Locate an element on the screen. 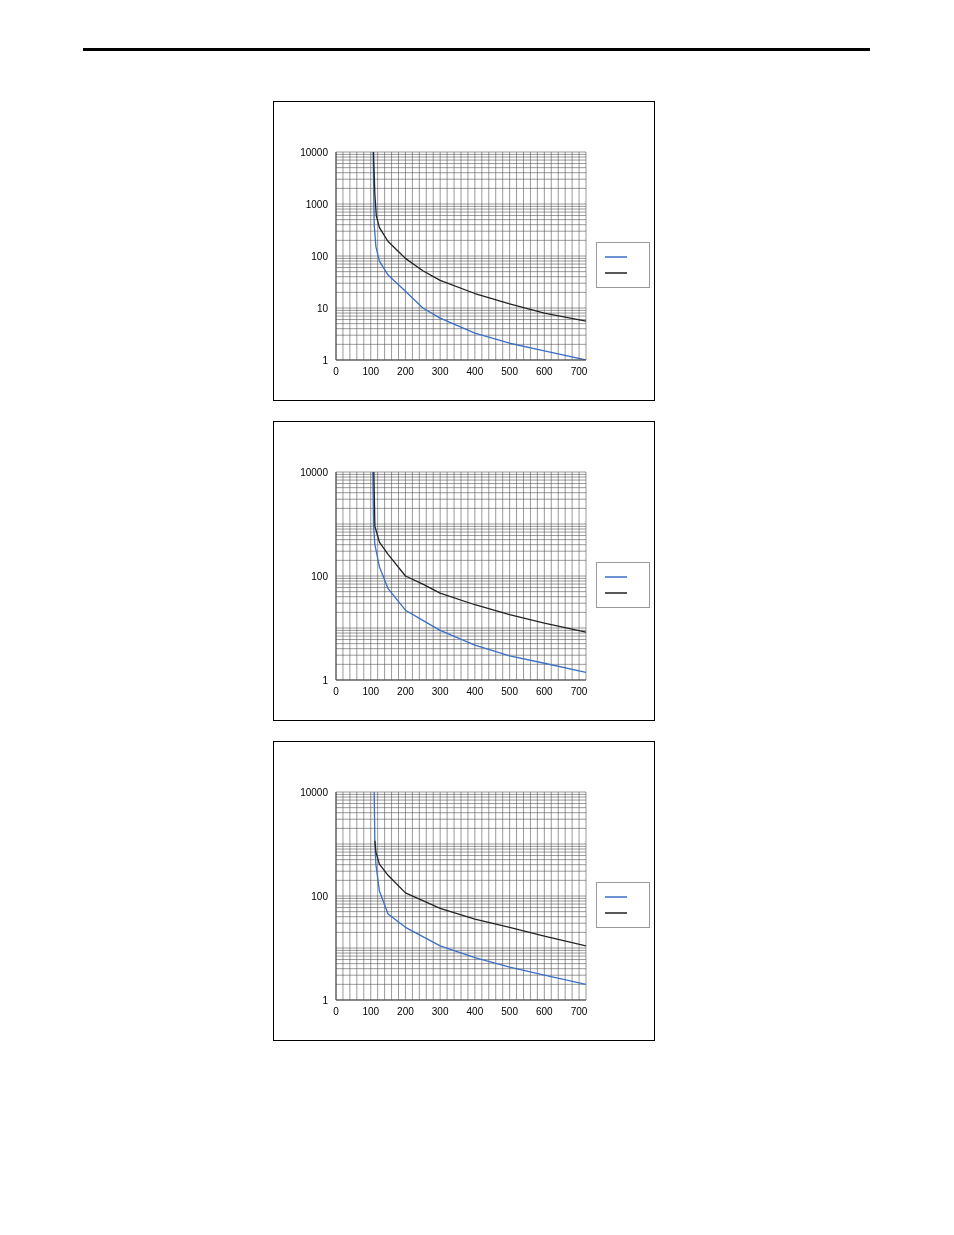 The image size is (954, 1235). y-tick-label: 1000 is located at coordinates (317, 204).